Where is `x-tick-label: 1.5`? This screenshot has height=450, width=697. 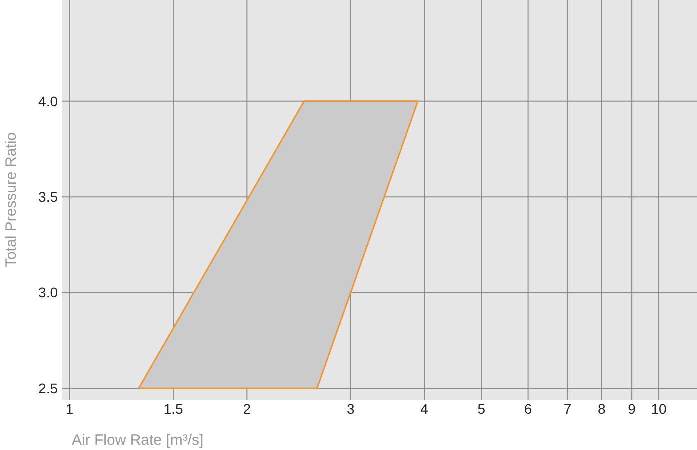 x-tick-label: 1.5 is located at coordinates (174, 409).